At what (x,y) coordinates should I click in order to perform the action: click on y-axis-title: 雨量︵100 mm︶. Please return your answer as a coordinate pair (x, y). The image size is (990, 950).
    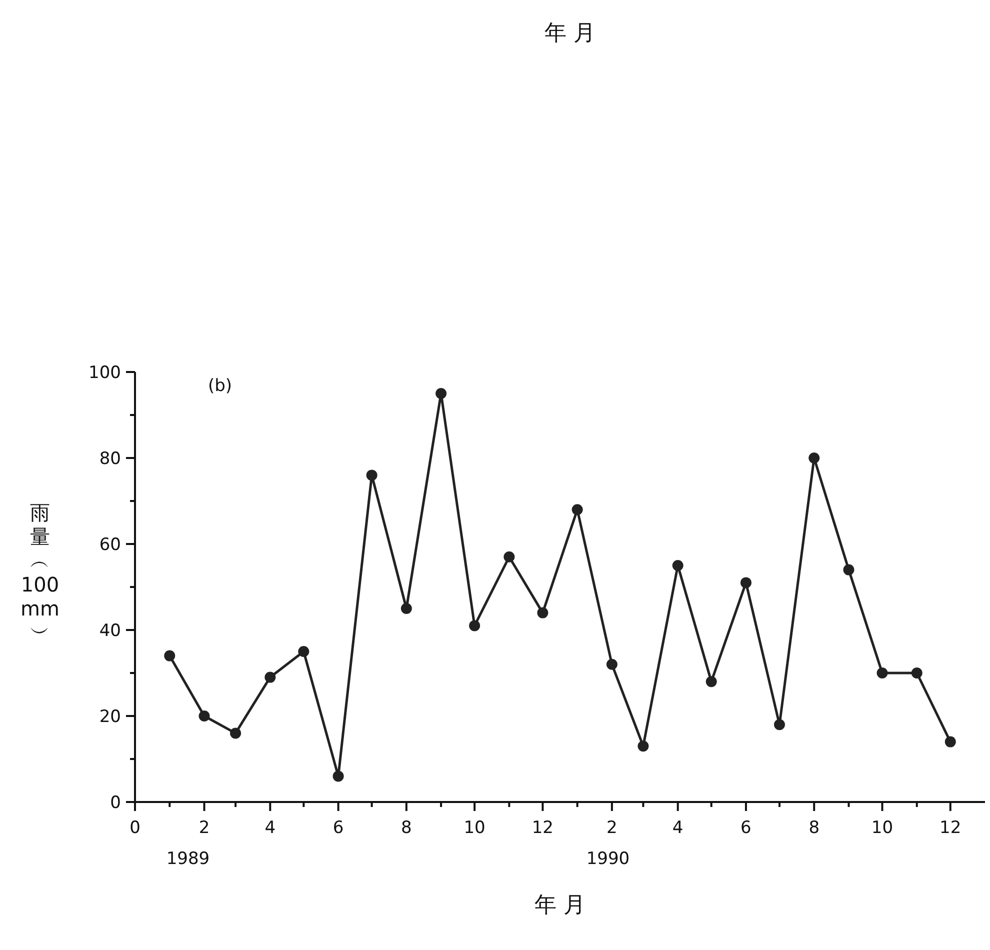
    Looking at the image, I should click on (40, 572).